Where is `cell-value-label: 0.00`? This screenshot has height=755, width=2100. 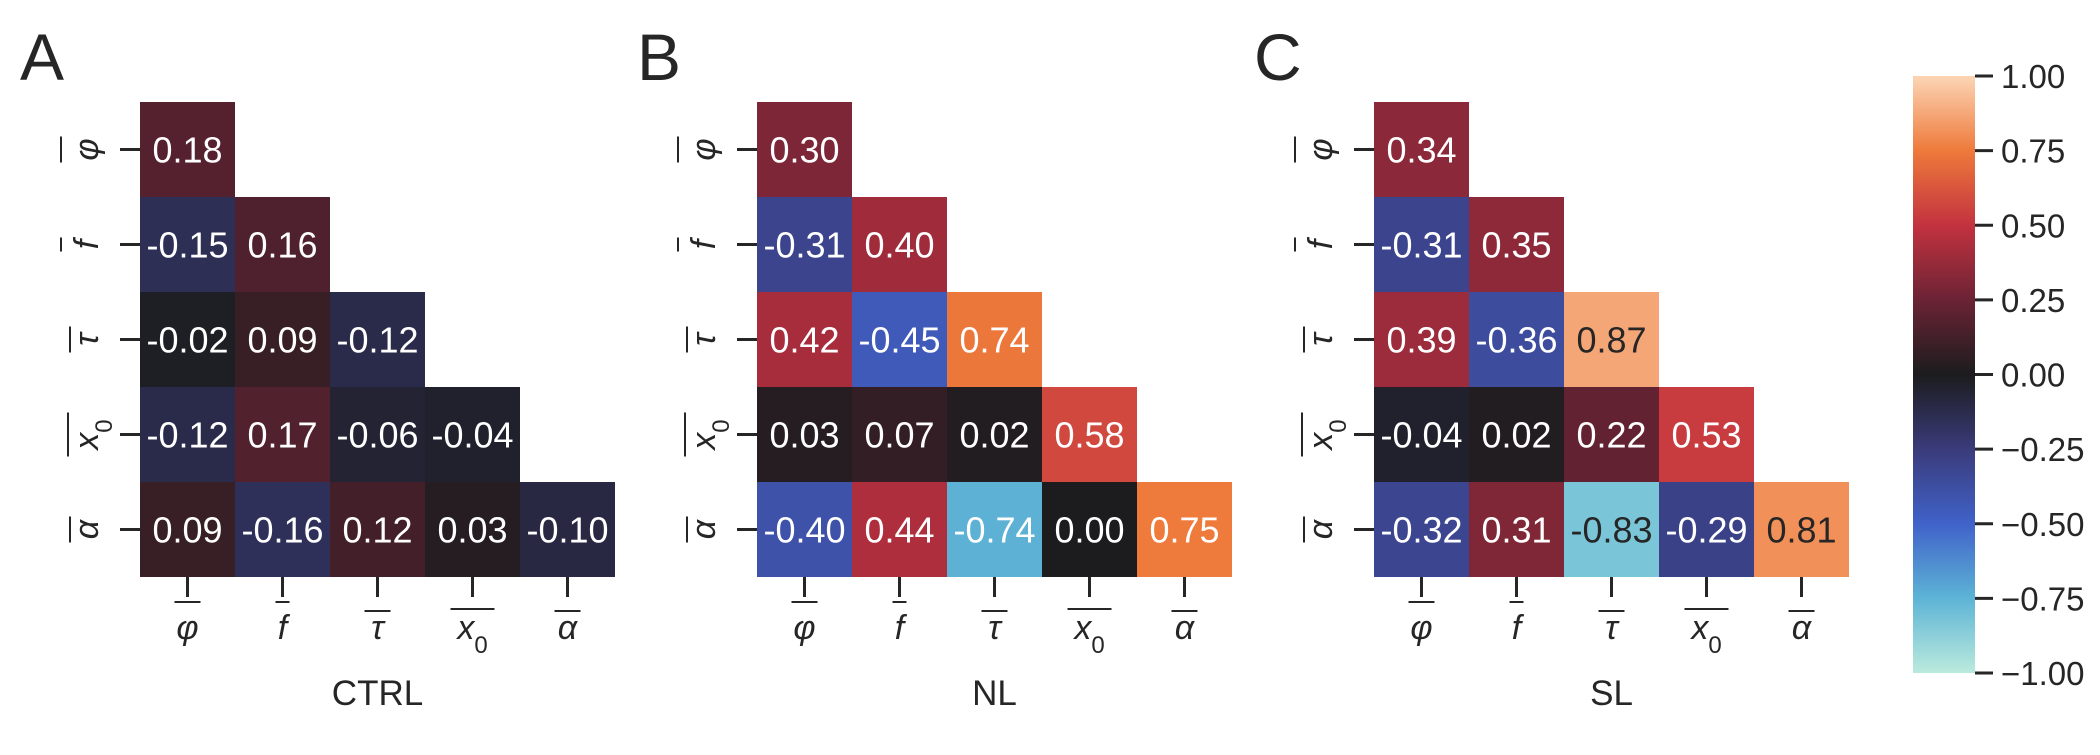 cell-value-label: 0.00 is located at coordinates (1089, 530).